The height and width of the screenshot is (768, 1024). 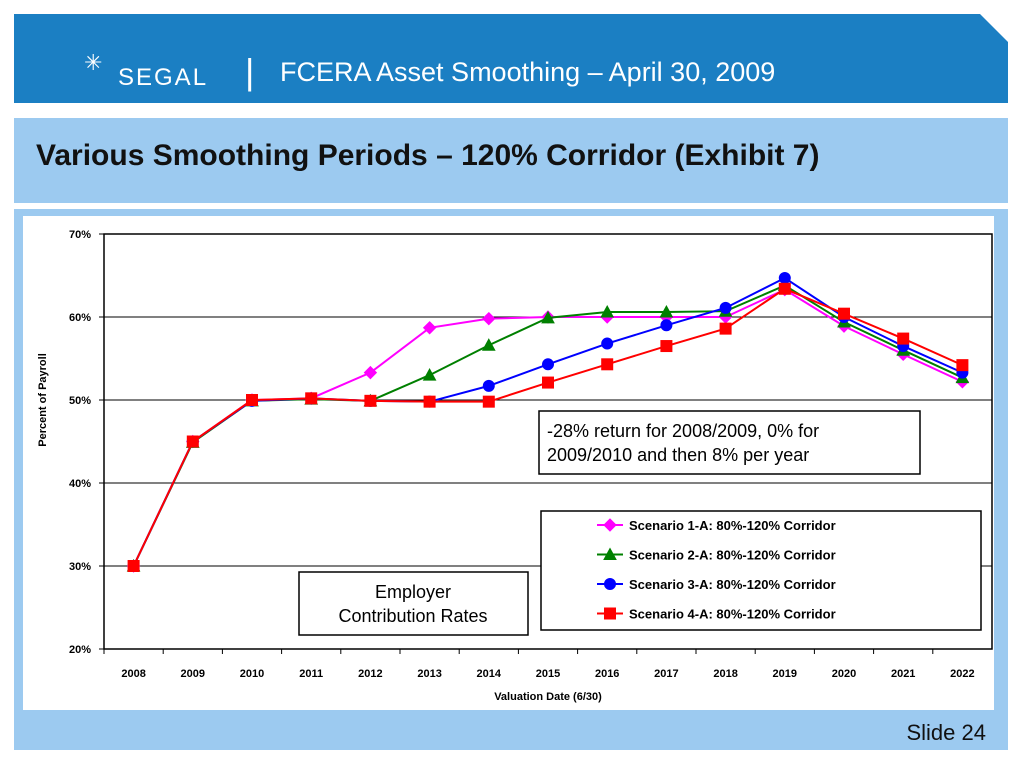 I want to click on x-tick-label: 2010, so click(x=252, y=674).